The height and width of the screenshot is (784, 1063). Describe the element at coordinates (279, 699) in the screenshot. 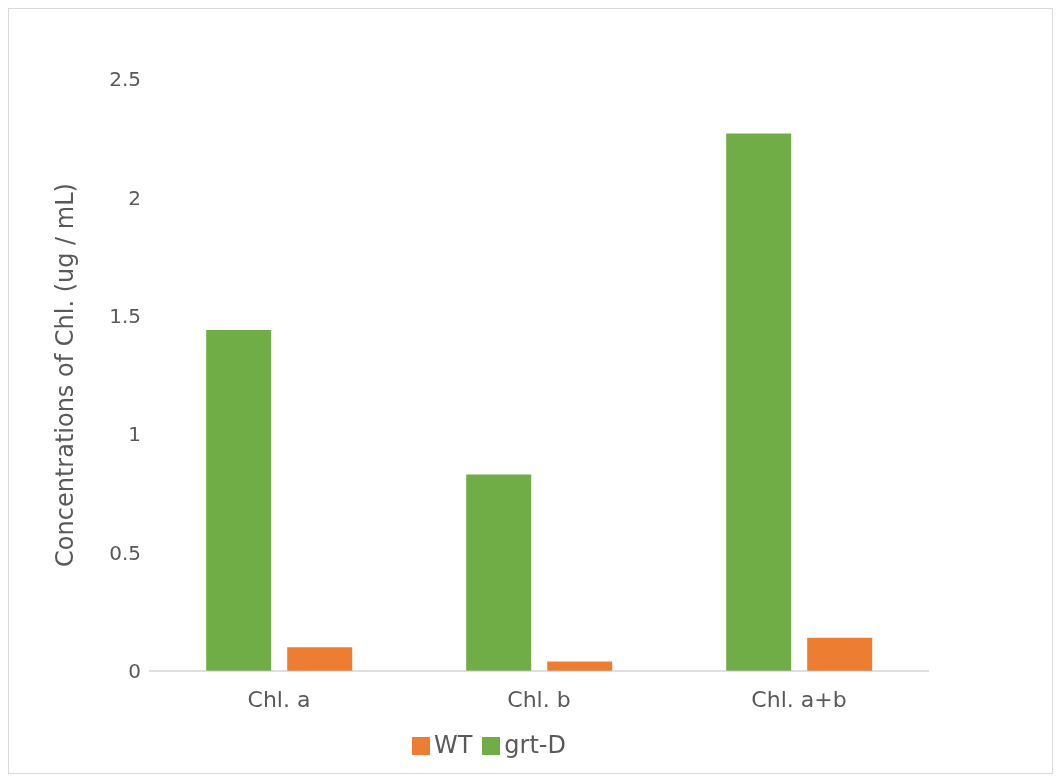

I see `x-tick-label: Chl. a` at that location.